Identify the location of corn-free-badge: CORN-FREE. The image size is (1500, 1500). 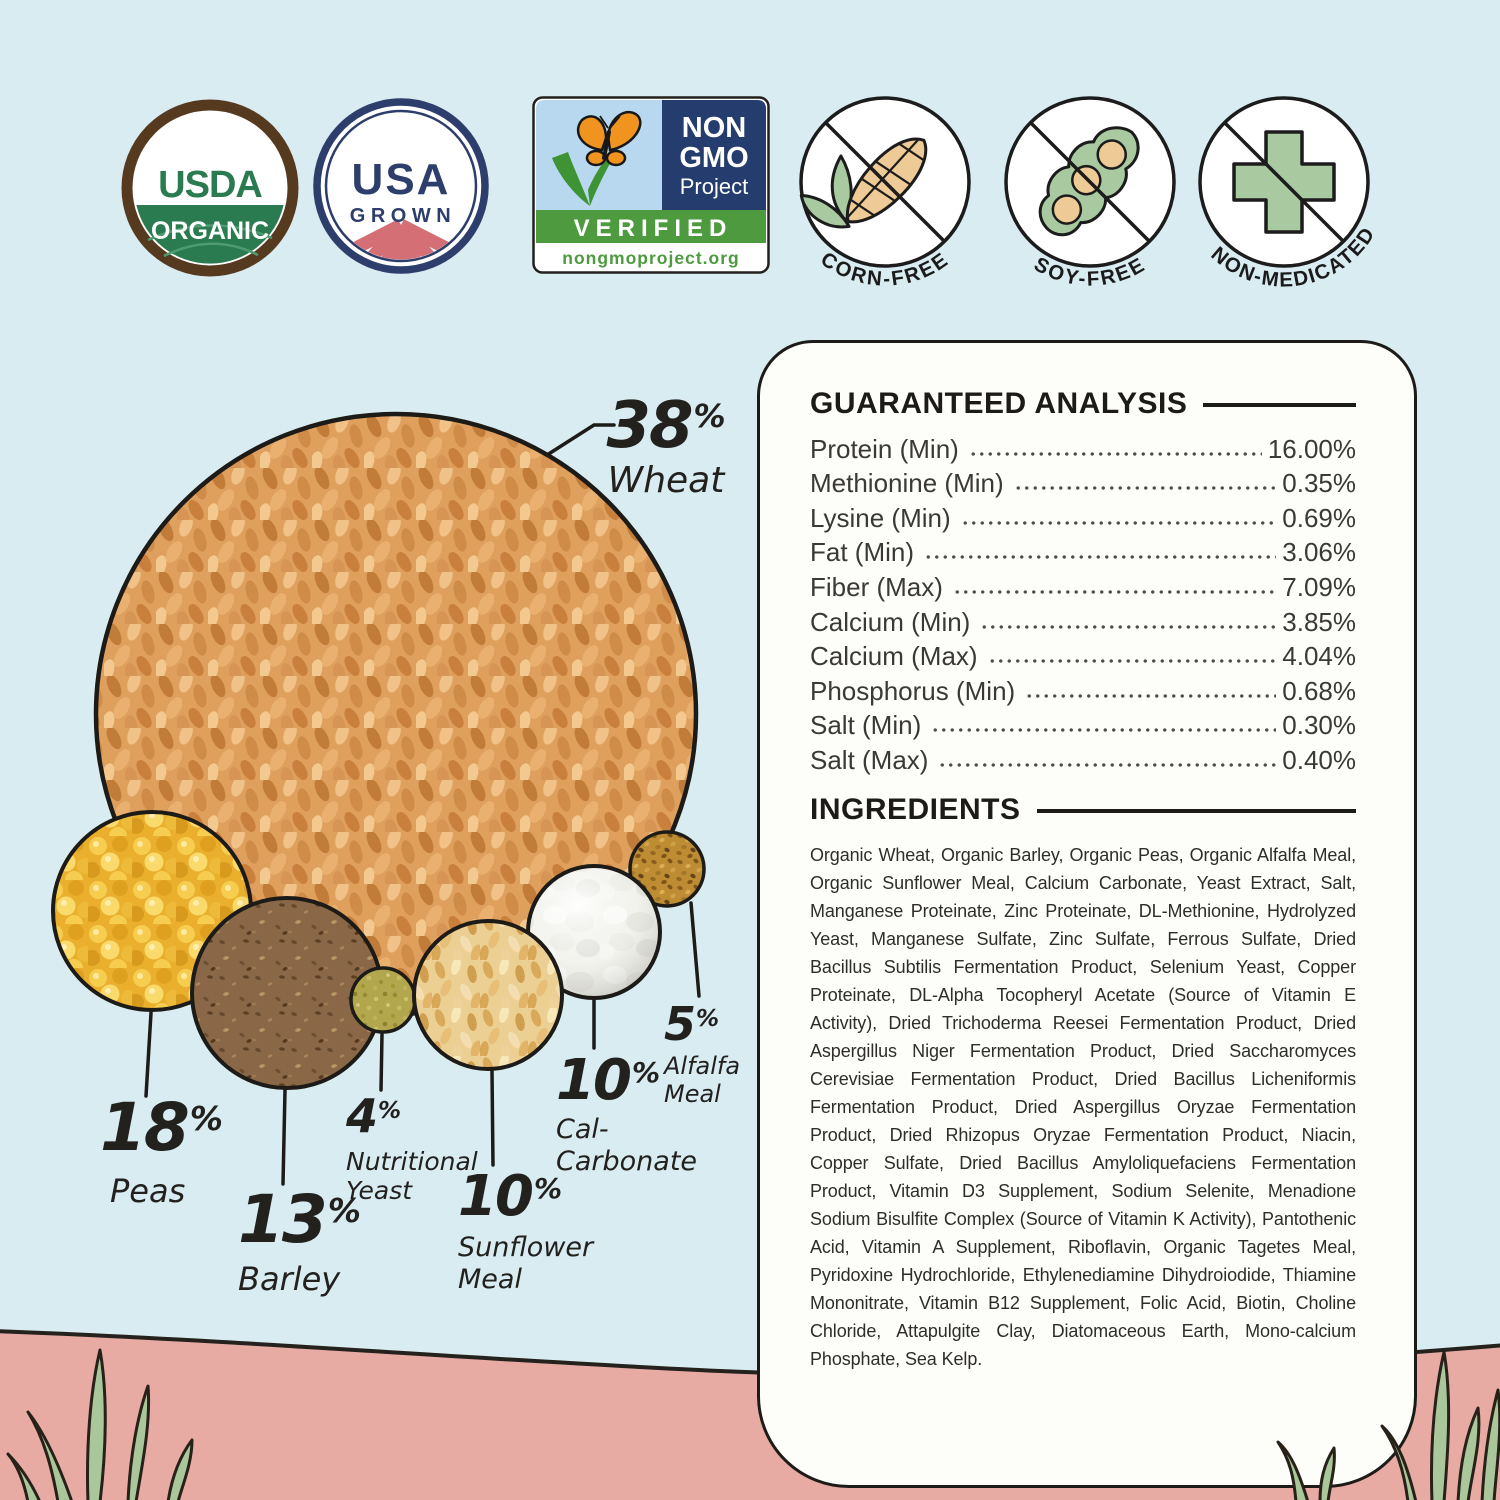
(885, 193).